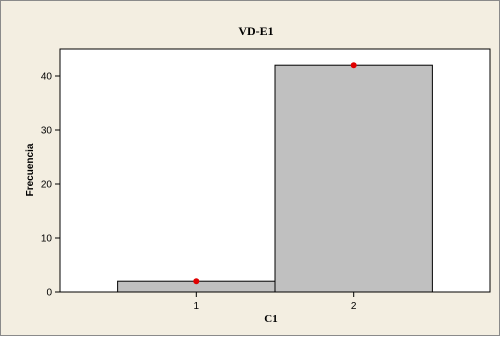 This screenshot has height=341, width=500. What do you see at coordinates (197, 306) in the screenshot?
I see `x-tick-label-1: 1` at bounding box center [197, 306].